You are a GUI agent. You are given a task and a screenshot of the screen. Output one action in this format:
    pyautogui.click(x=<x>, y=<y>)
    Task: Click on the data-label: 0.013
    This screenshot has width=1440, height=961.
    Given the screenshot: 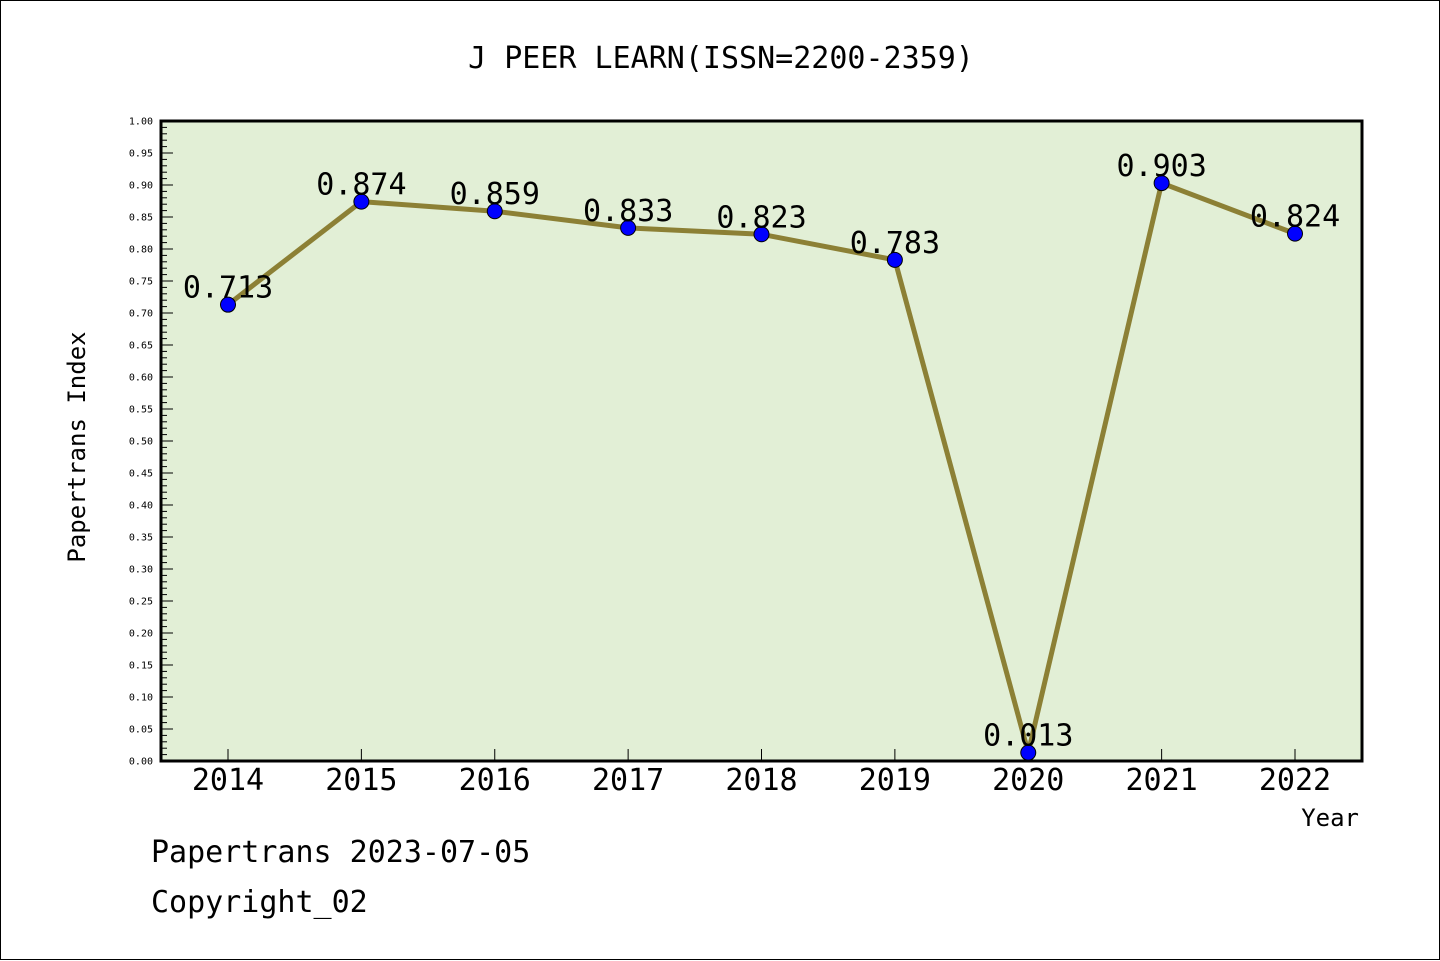 What is the action you would take?
    pyautogui.click(x=1028, y=736)
    